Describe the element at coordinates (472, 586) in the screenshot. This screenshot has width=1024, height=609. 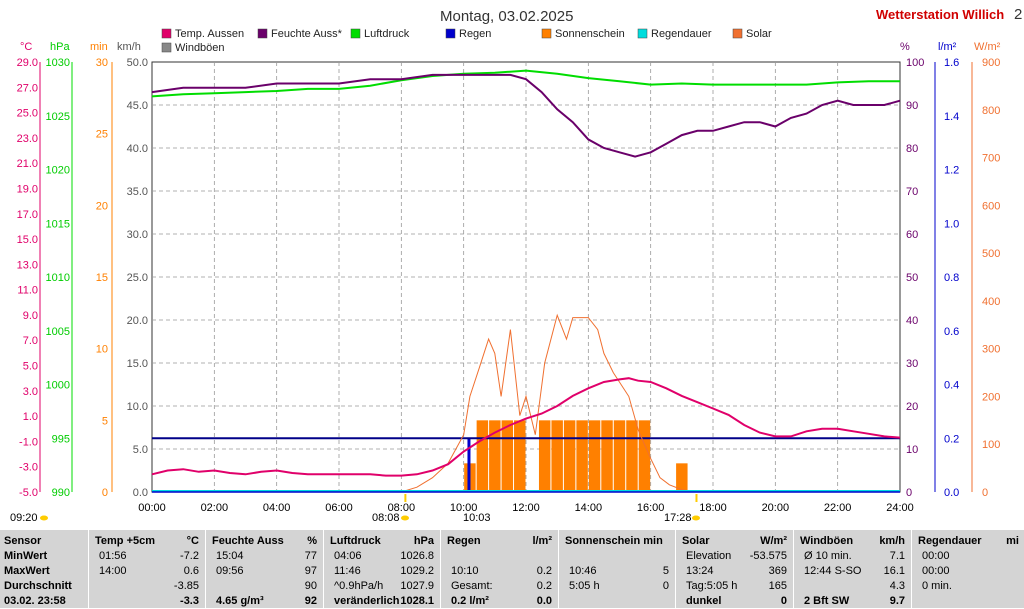
I see `rain-row-label: Gesamt:` at that location.